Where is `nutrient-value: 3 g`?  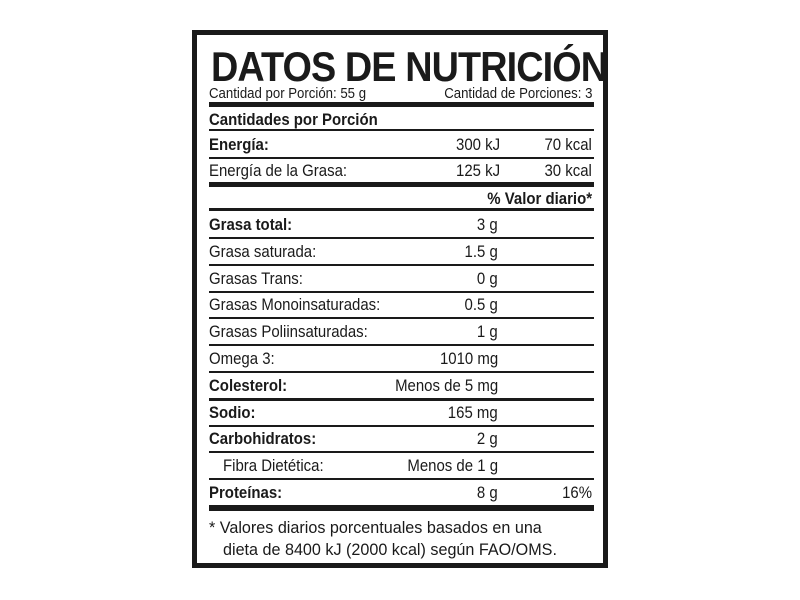 nutrient-value: 3 g is located at coordinates (487, 224).